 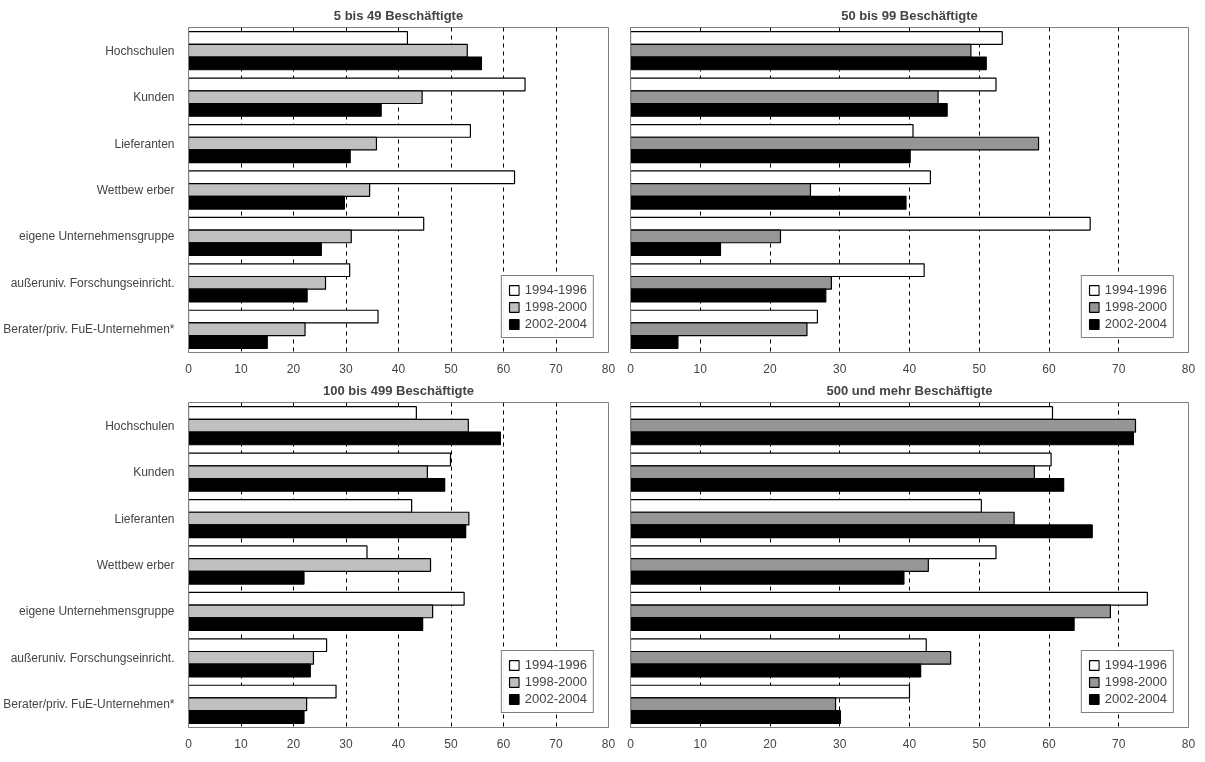 What do you see at coordinates (398, 390) in the screenshot?
I see `chart-title: 100 bis 499 Beschäftigte` at bounding box center [398, 390].